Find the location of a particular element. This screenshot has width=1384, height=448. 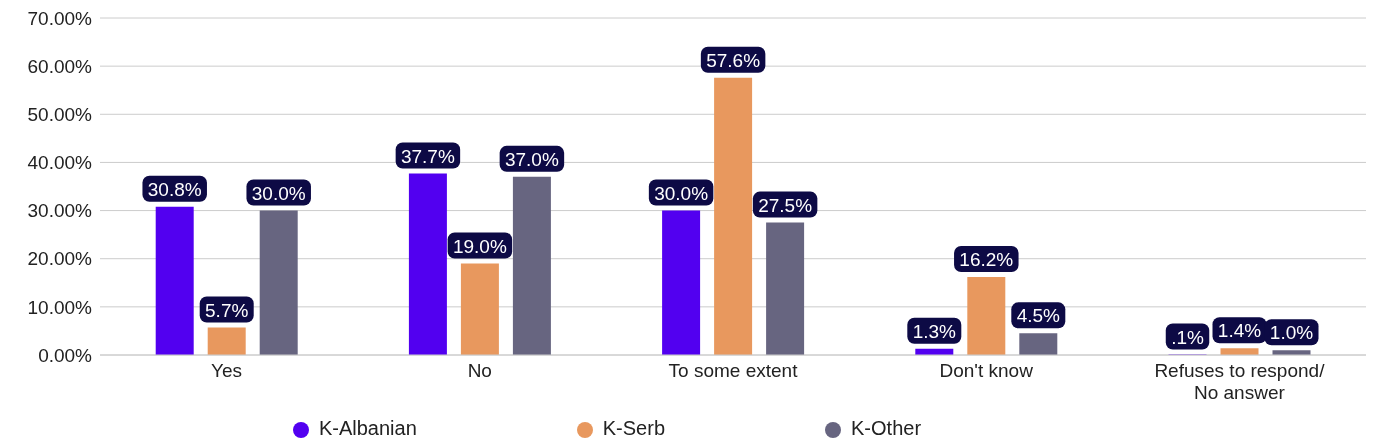

y-tick-label: 40.00% is located at coordinates (60, 163).